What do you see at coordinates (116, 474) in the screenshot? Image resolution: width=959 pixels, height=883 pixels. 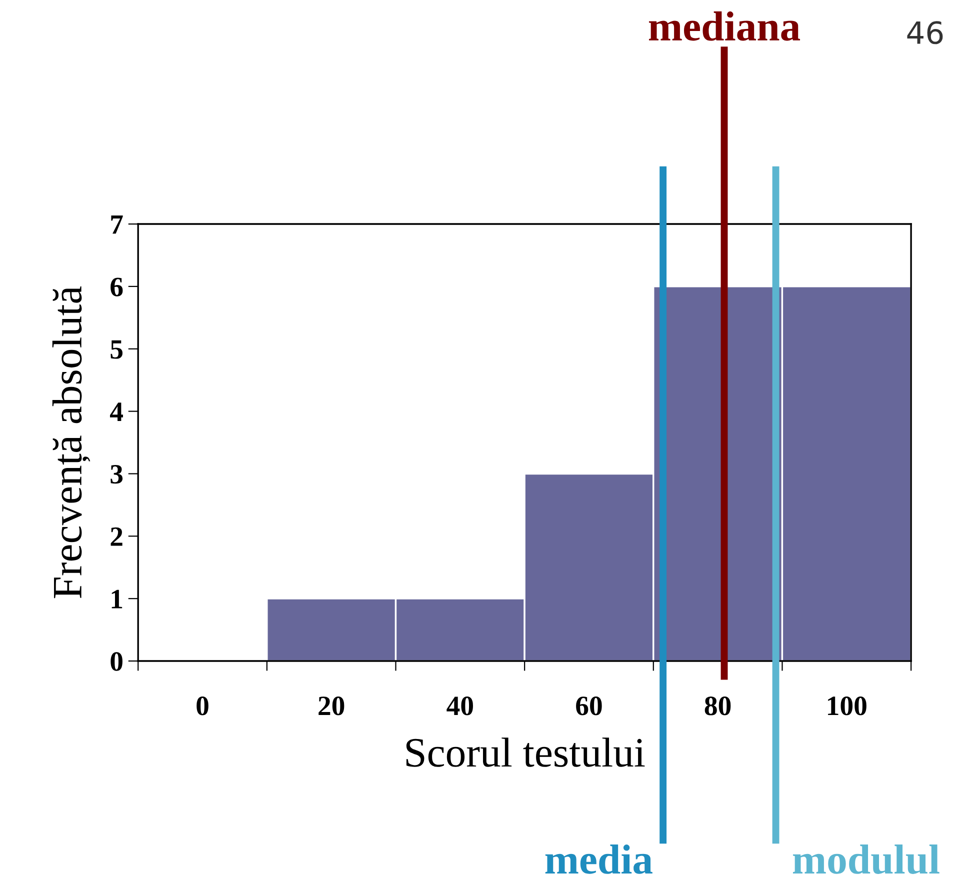 I see `y-tick-label: 3` at bounding box center [116, 474].